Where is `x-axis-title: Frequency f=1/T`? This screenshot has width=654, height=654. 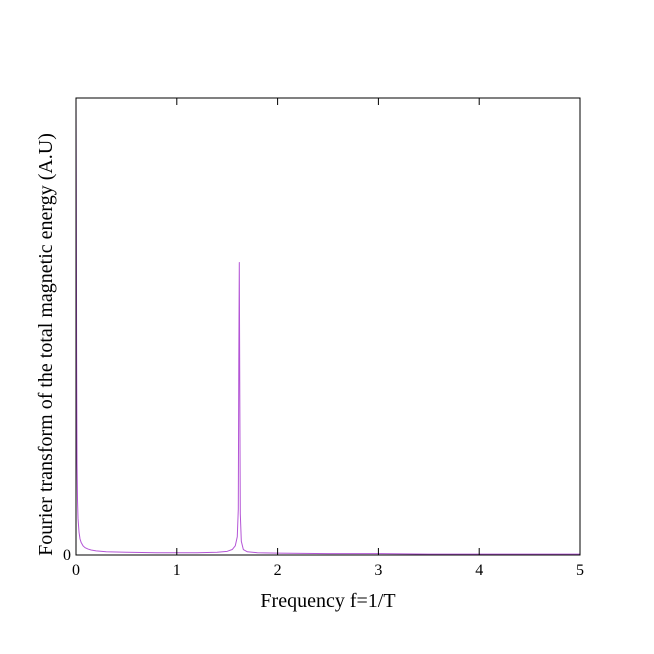
x-axis-title: Frequency f=1/T is located at coordinates (327, 601).